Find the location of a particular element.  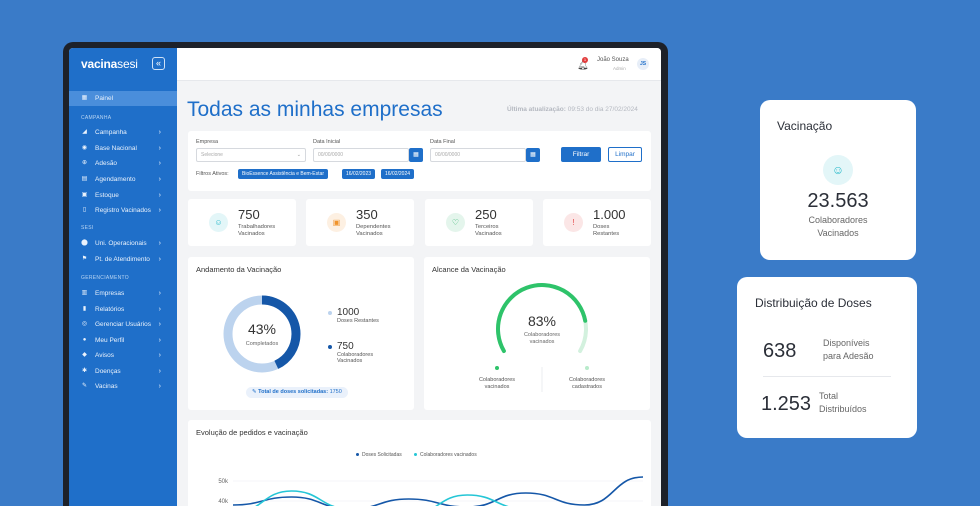

gauge-percent: 83% is located at coordinates (542, 321).